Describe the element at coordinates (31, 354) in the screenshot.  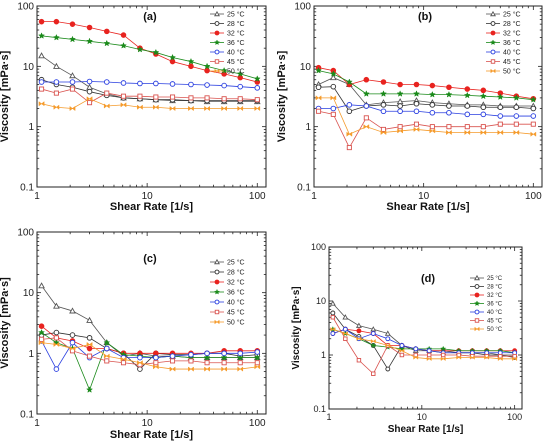
I see `y-tick-label: 1` at that location.